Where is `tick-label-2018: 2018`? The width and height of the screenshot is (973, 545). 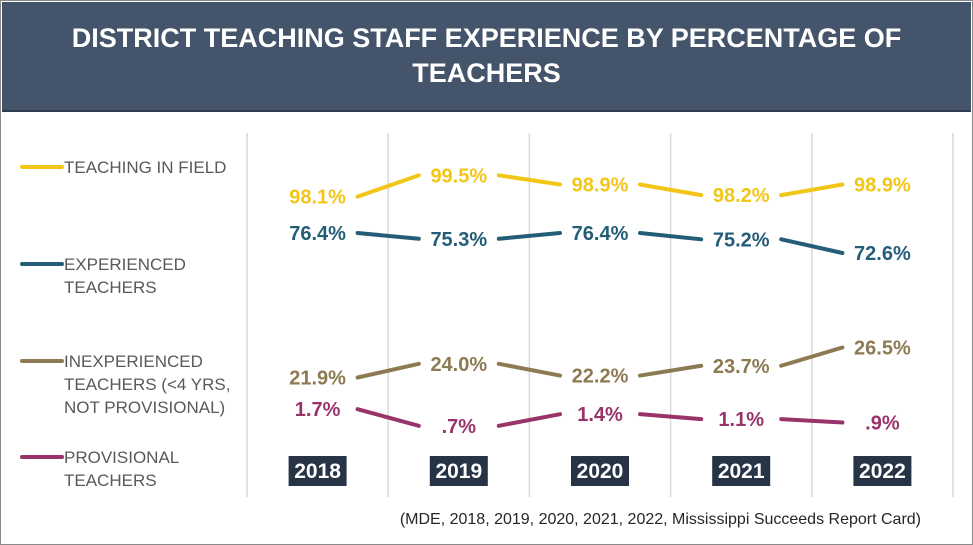
tick-label-2018: 2018 is located at coordinates (317, 471).